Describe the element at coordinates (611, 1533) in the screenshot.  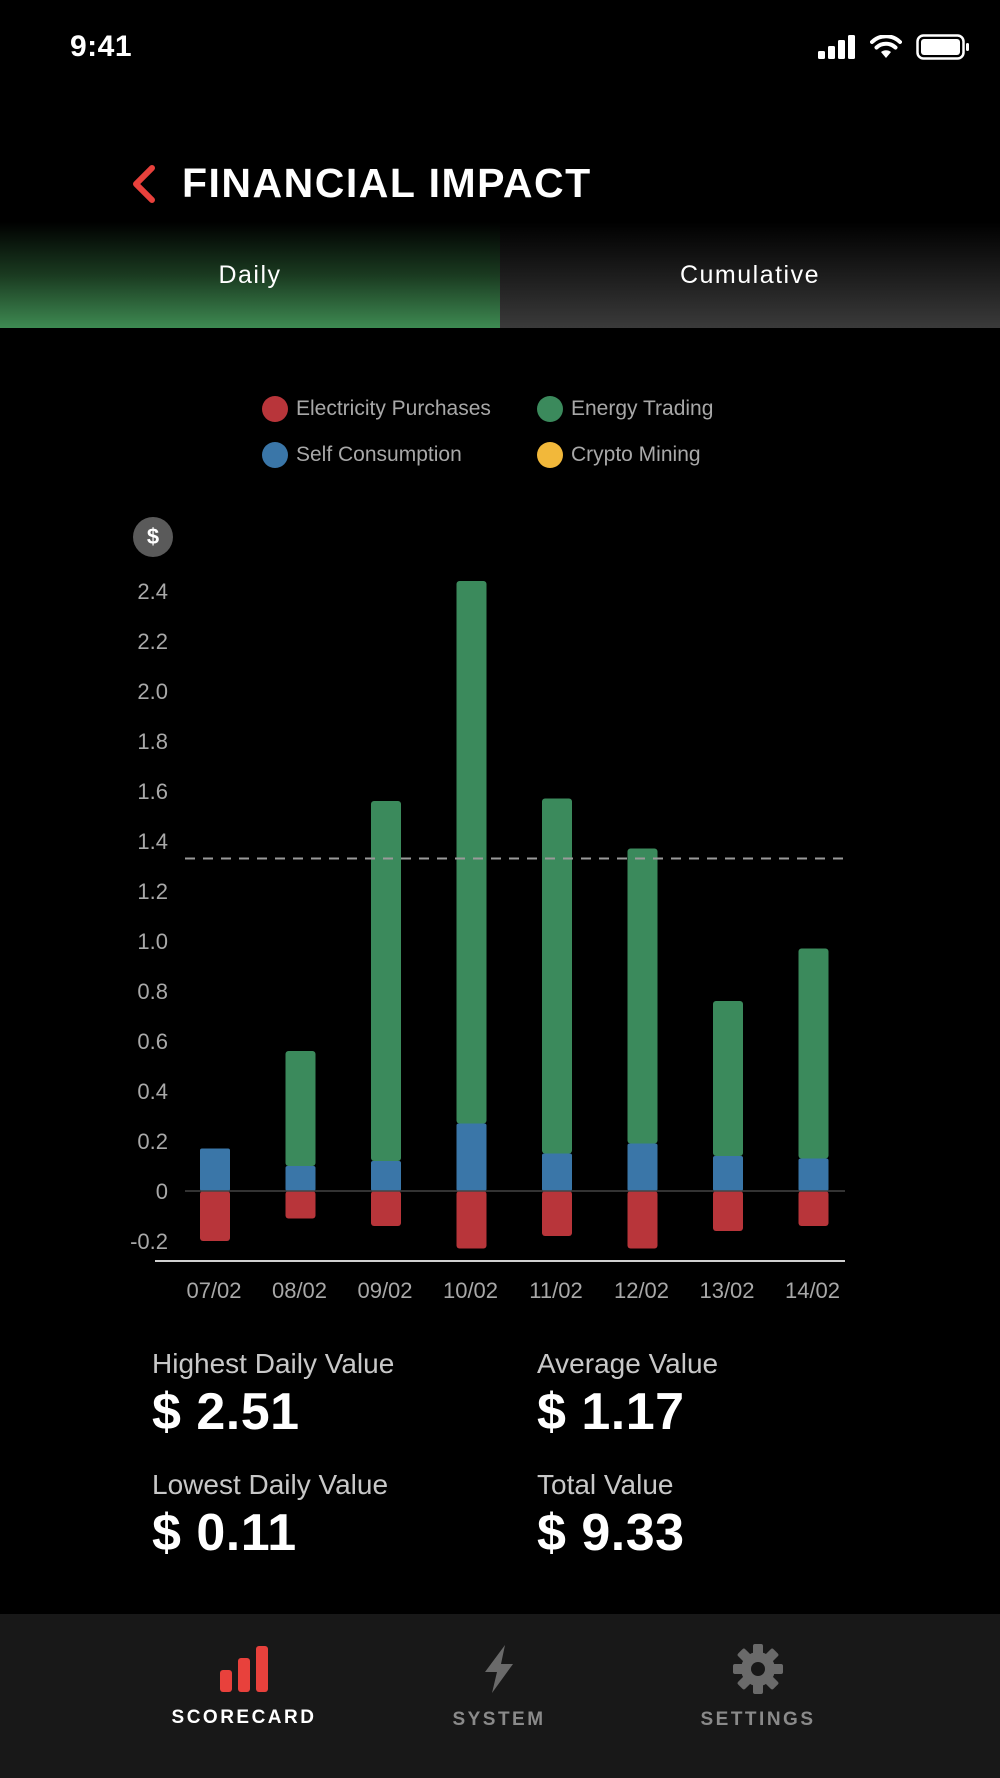
I see `stat-value: $ 9.33` at that location.